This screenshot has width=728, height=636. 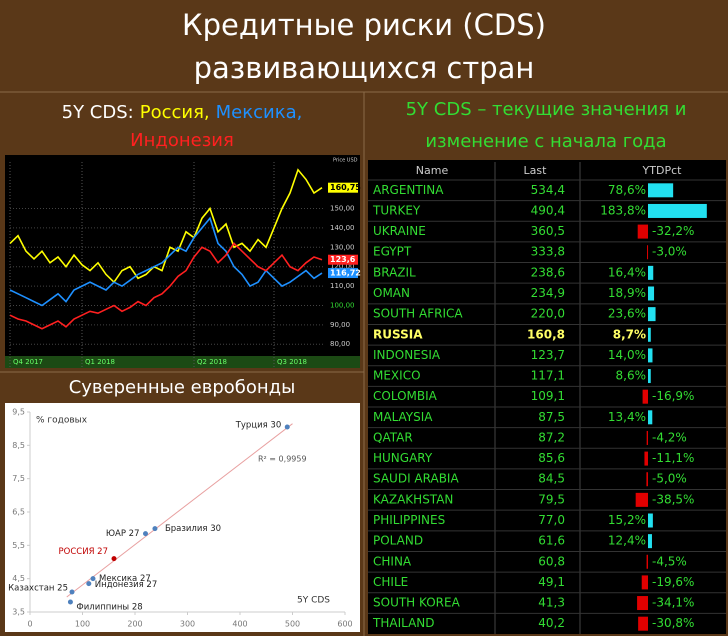 I want to click on column-header: Name, so click(x=432, y=170).